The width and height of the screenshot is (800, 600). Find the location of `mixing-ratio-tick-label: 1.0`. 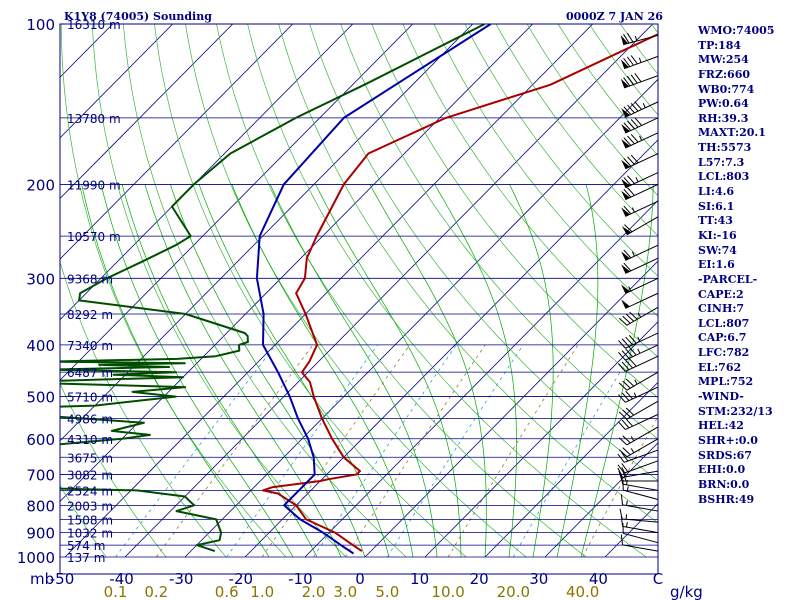

mixing-ratio-tick-label: 1.0 is located at coordinates (262, 591).